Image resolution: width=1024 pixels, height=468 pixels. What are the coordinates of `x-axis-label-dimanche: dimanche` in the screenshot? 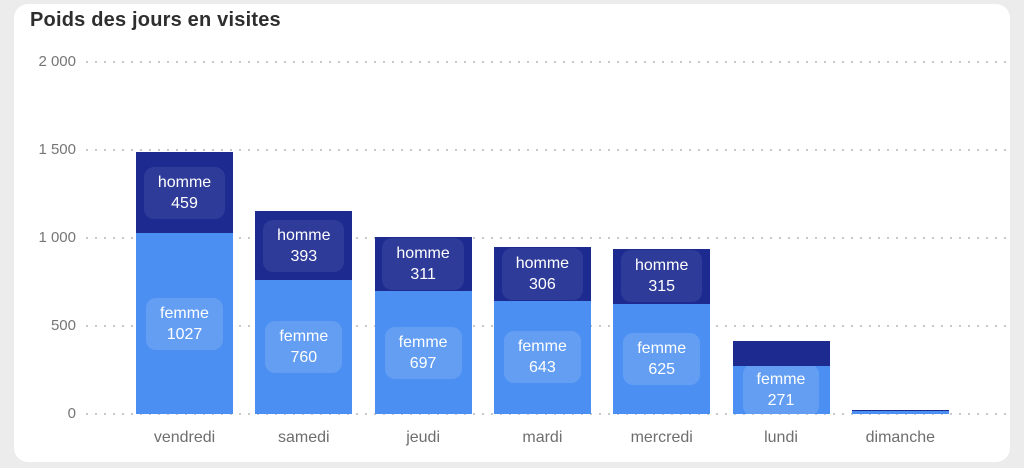 It's located at (900, 437).